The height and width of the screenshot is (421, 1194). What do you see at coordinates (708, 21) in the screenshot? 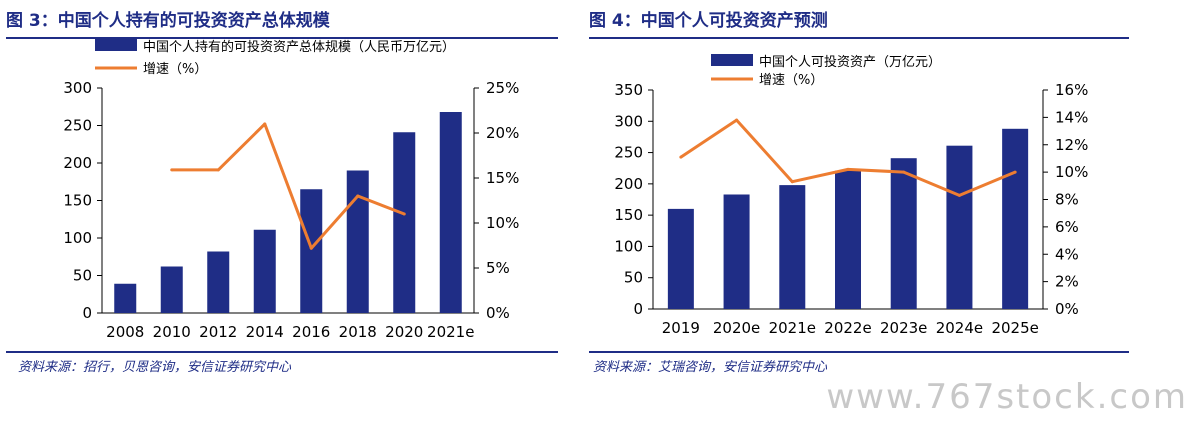
I see `figure-title: 图 4：中国个人可投资资产预测` at bounding box center [708, 21].